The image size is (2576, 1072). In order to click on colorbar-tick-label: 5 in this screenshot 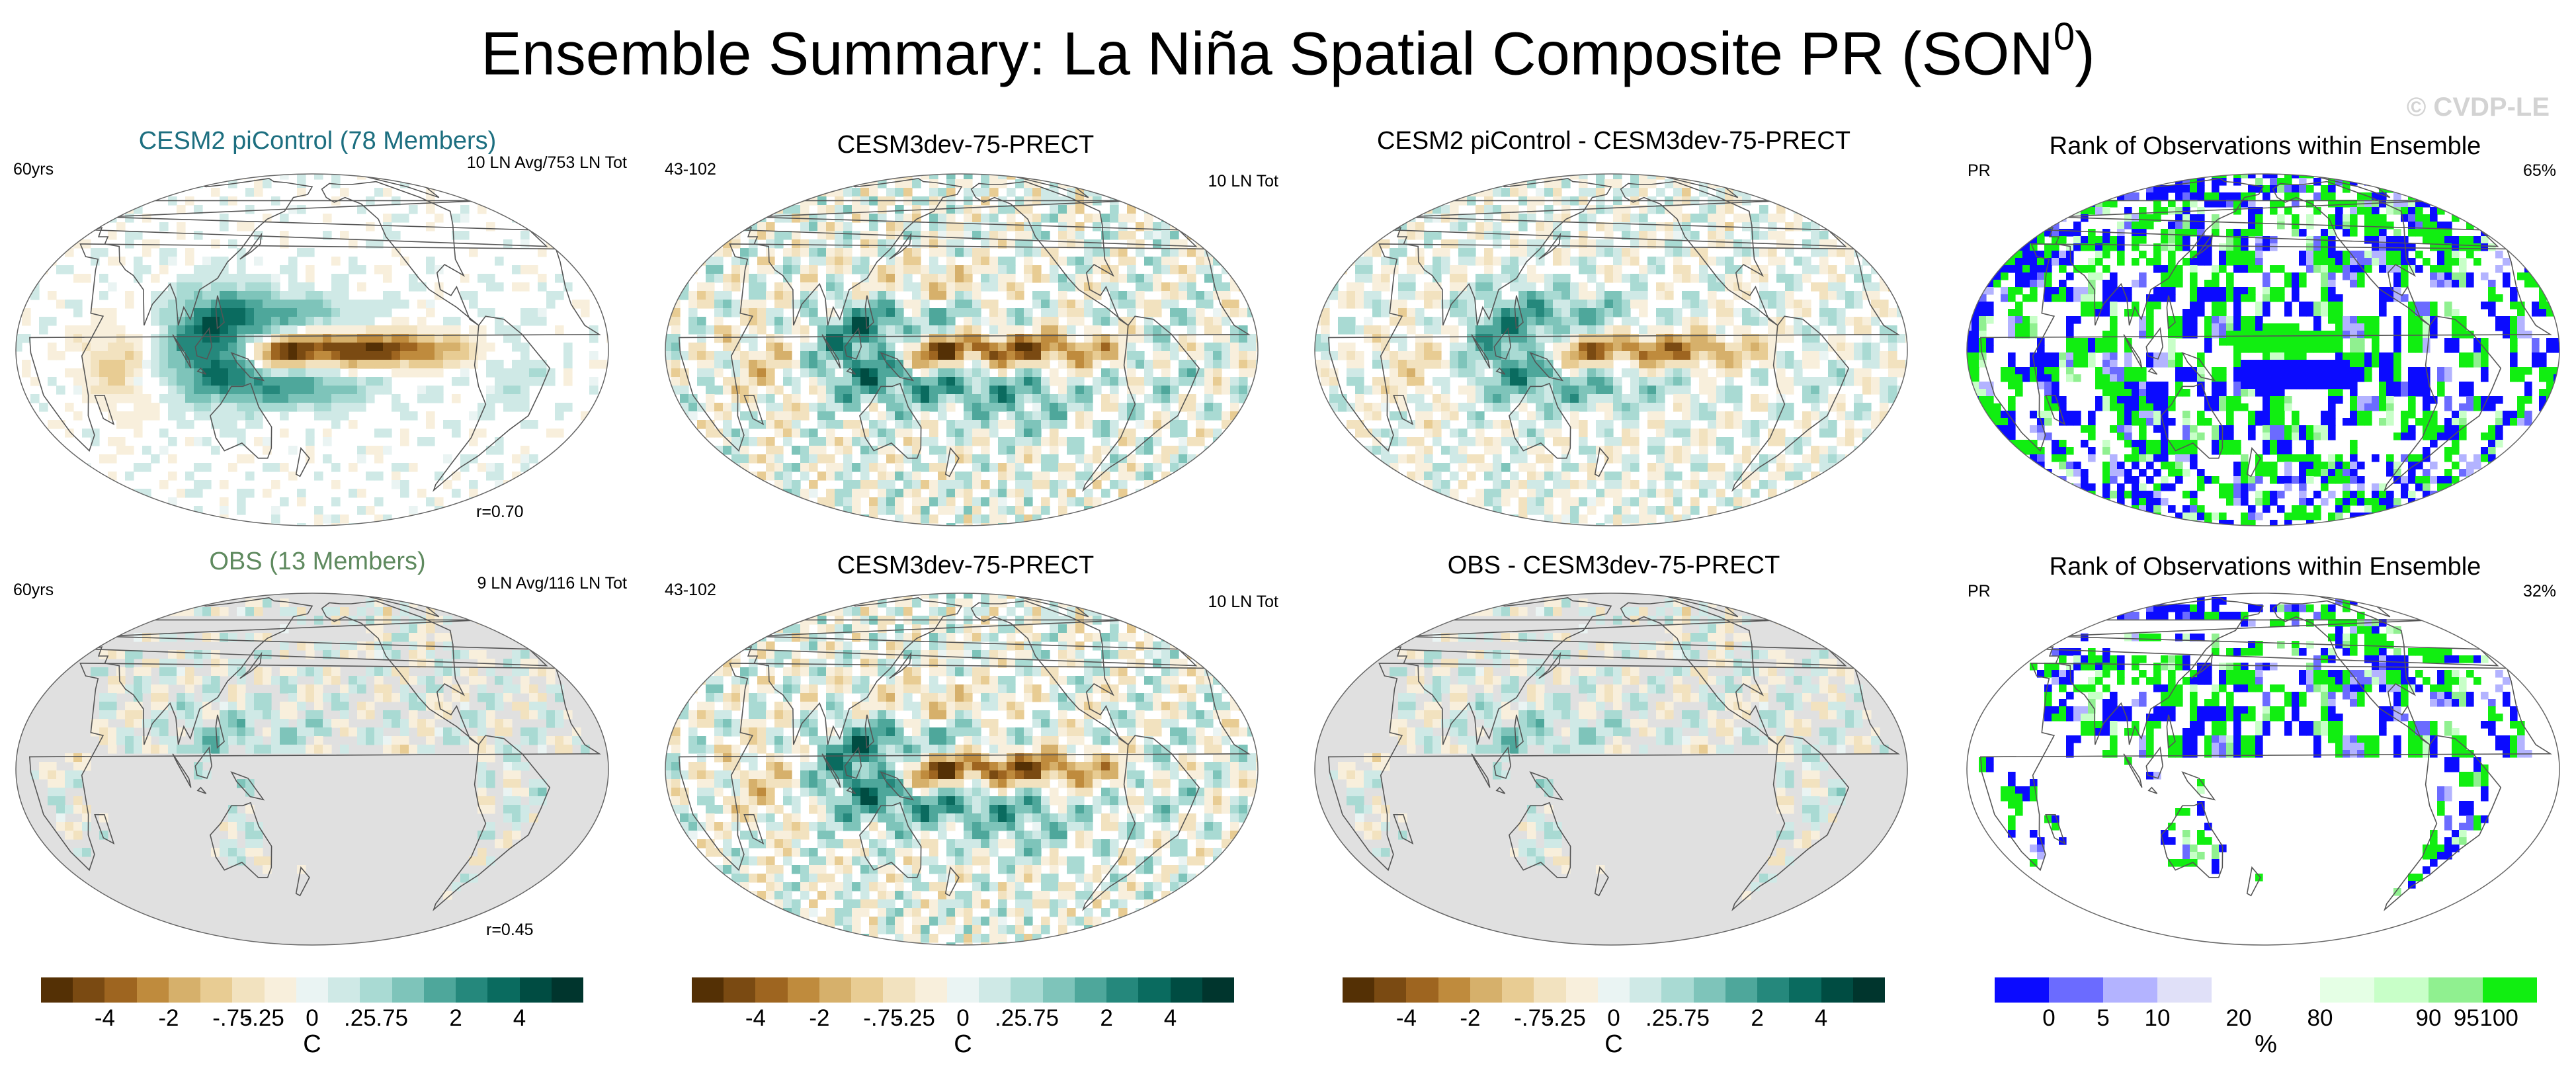, I will do `click(2103, 1018)`.